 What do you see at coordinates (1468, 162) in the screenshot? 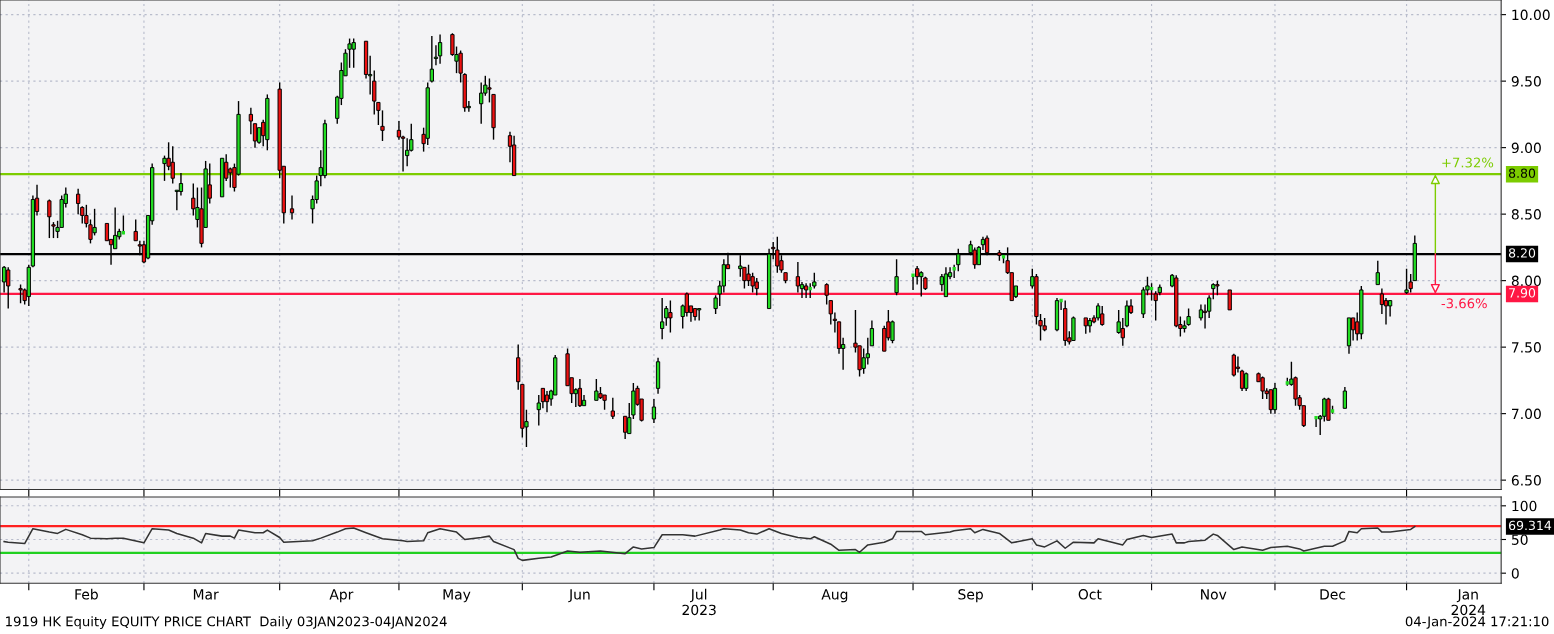
I see `annotation: +7.32%` at bounding box center [1468, 162].